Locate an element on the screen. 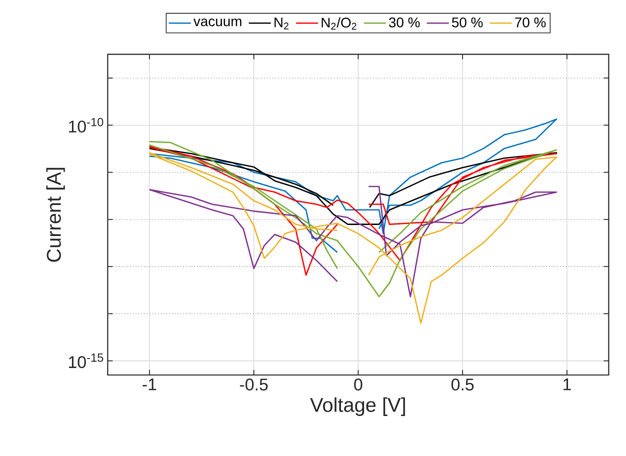 The image size is (626, 456). x-tick-label: 0 is located at coordinates (358, 384).